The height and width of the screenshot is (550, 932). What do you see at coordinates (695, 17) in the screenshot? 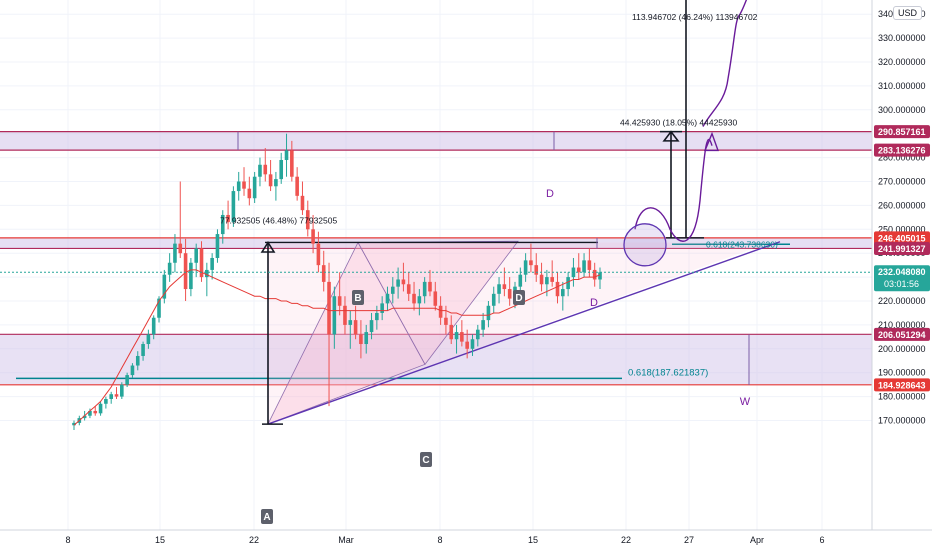
I see `measure-label-large: 113.946702 (46.24%) 113946702` at bounding box center [695, 17].